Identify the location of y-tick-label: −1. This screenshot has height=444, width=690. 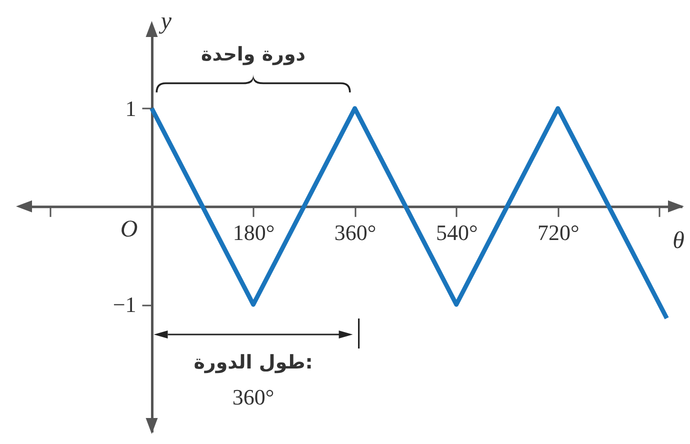
(124, 305).